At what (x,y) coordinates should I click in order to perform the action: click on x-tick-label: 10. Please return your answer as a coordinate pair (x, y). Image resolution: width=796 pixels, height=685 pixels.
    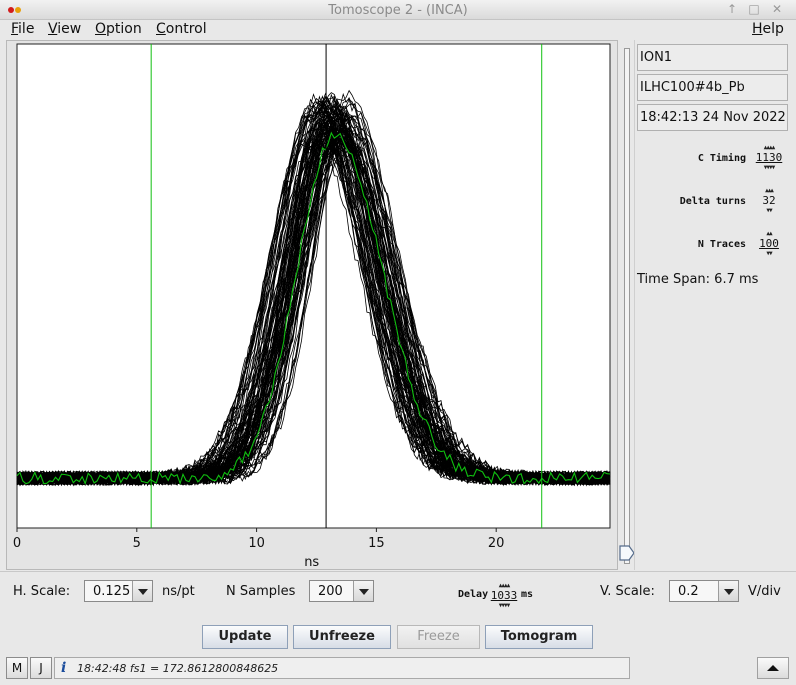
    Looking at the image, I should click on (256, 543).